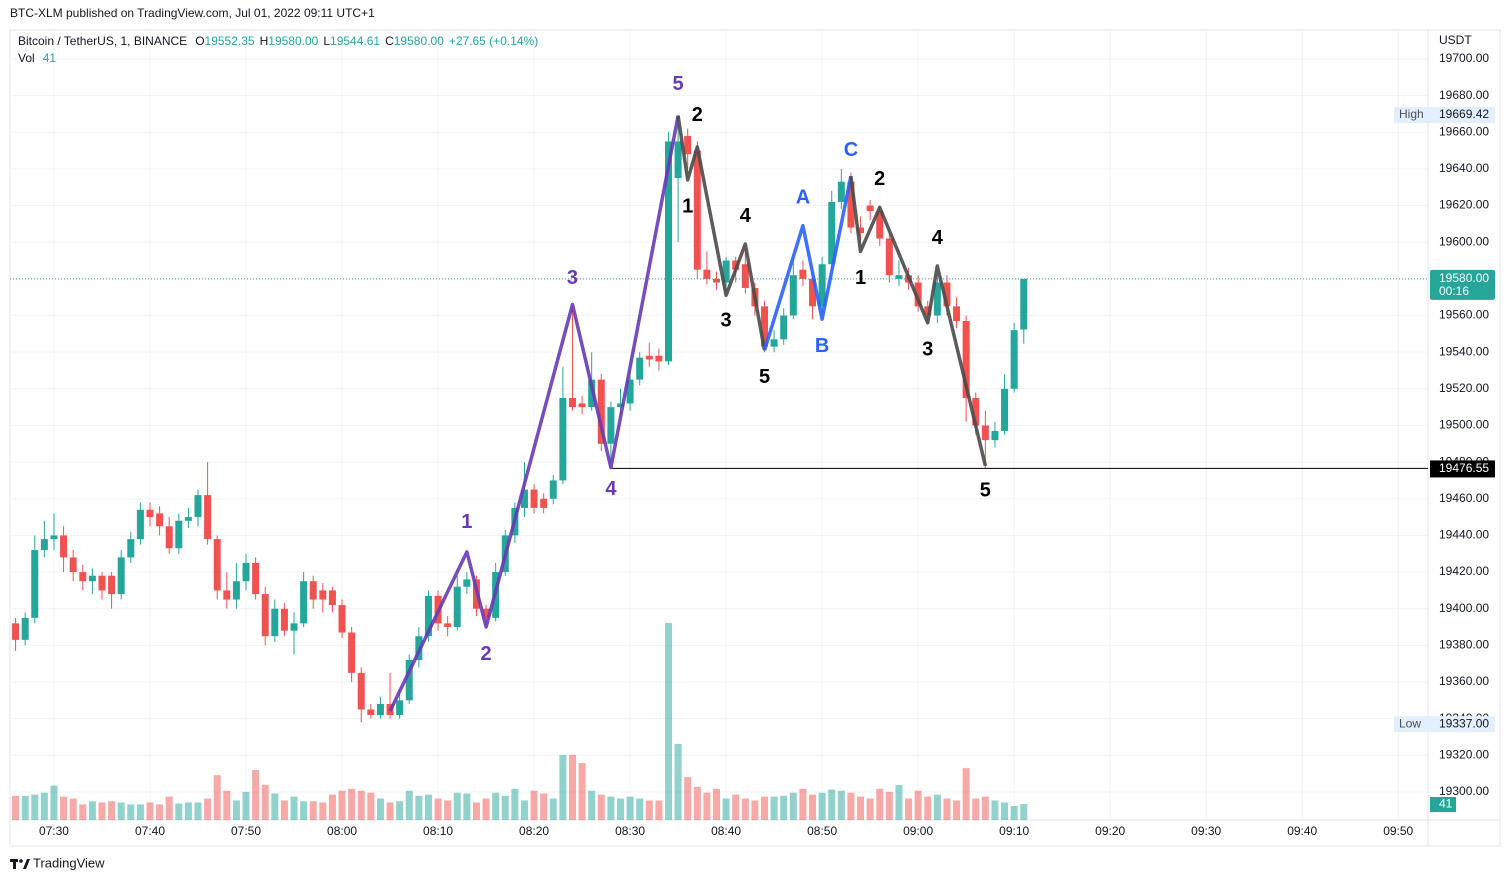  What do you see at coordinates (264, 41) in the screenshot?
I see `legend-key: H` at bounding box center [264, 41].